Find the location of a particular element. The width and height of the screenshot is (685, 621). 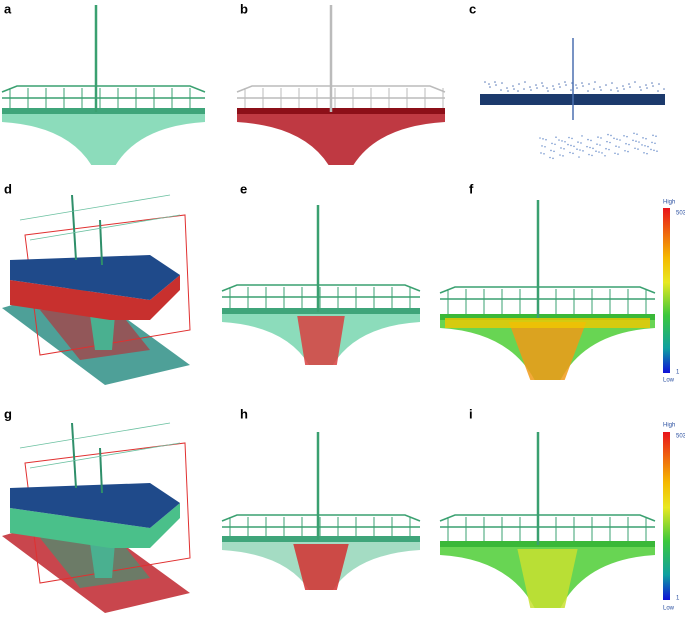

panel-label: b is located at coordinates (244, 8).